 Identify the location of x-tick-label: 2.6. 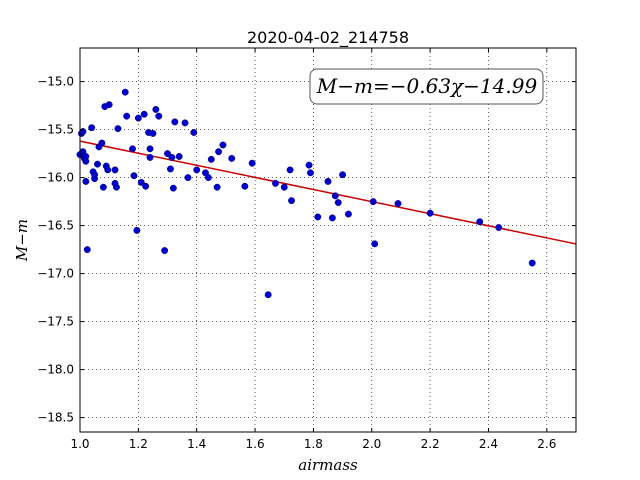
(546, 444).